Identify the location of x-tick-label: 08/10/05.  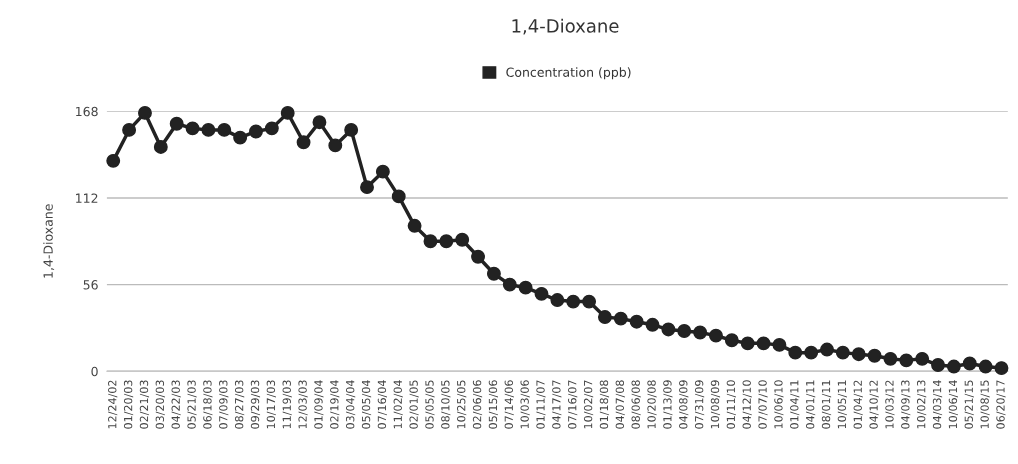
(446, 404).